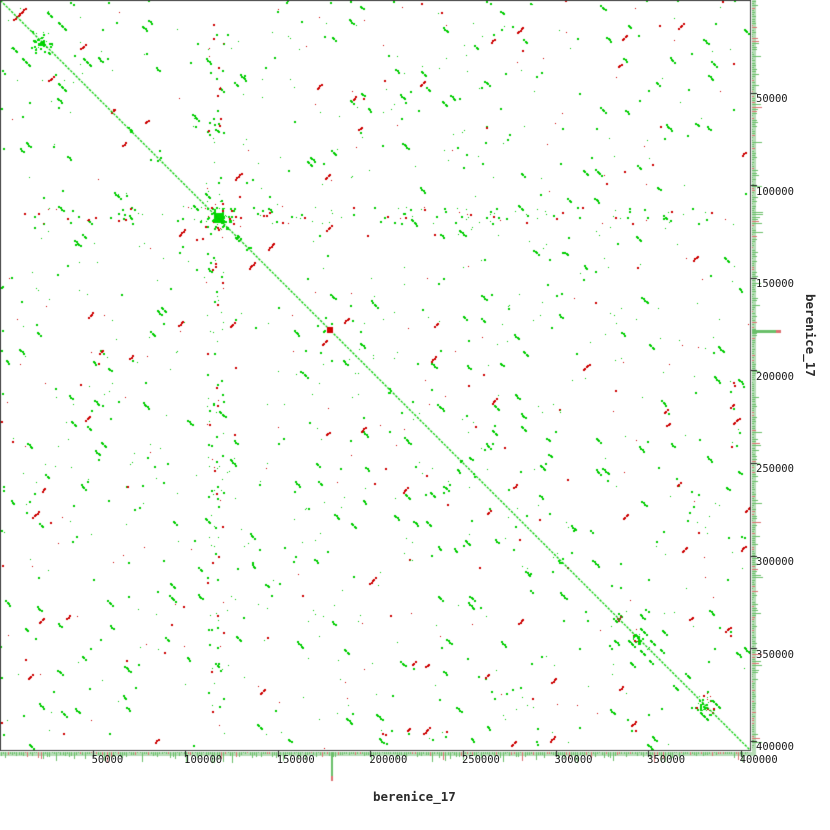 This screenshot has width=830, height=830. I want to click on x-tick-label: 300000, so click(573, 760).